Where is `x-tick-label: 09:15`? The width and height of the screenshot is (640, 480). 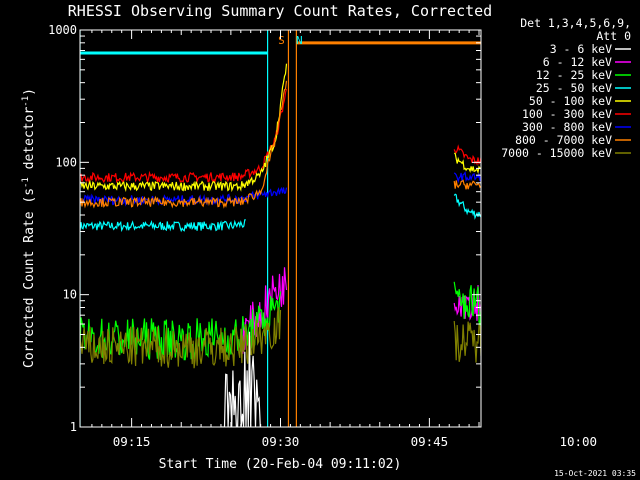
x-tick-label: 09:15 is located at coordinates (132, 441).